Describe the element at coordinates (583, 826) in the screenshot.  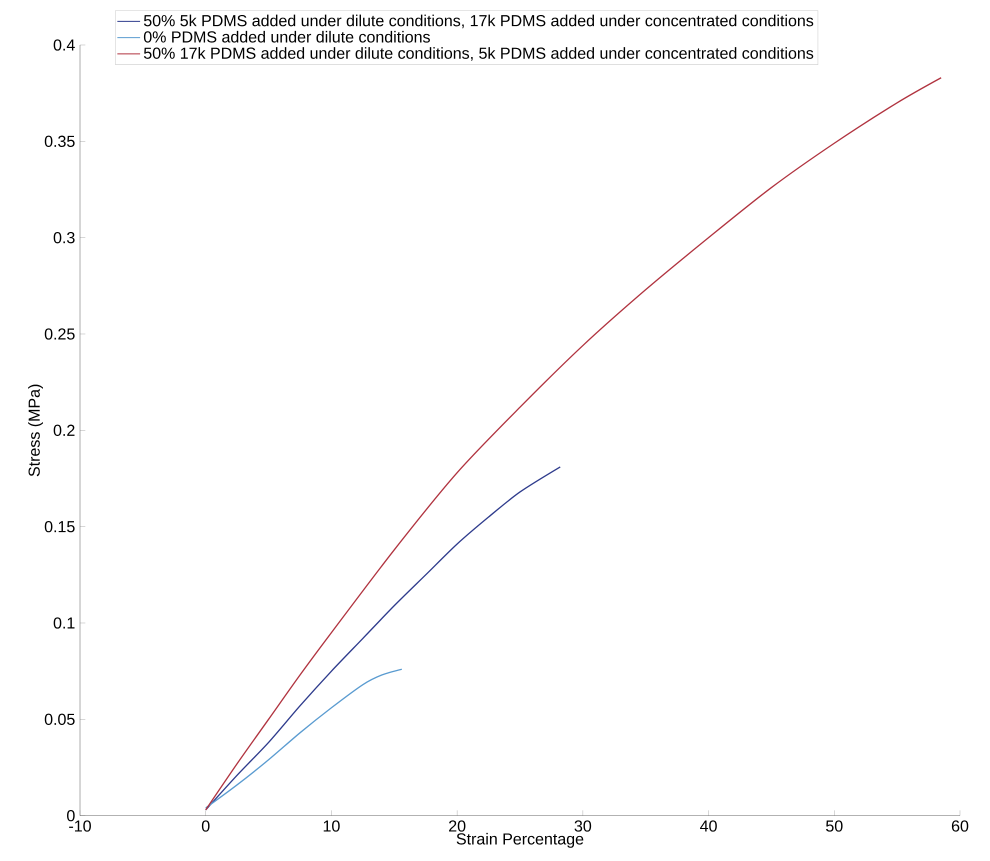
I see `x-tick-label: 30` at that location.